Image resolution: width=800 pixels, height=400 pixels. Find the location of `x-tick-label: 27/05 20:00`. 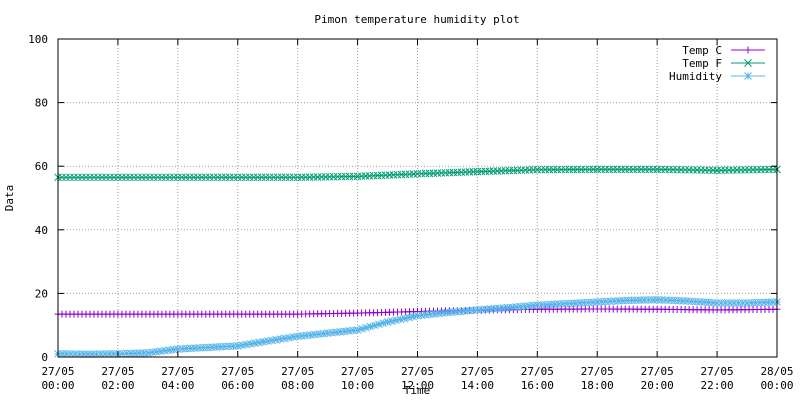

x-tick-label: 27/05 20:00 is located at coordinates (657, 378).